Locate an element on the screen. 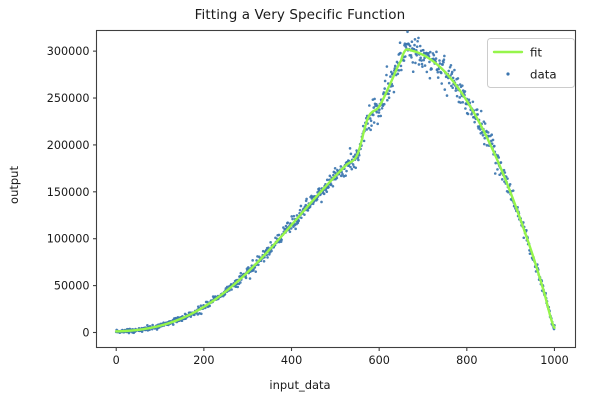 The width and height of the screenshot is (600, 409). page-title: Fitting a Very Specific Function is located at coordinates (300, 15).